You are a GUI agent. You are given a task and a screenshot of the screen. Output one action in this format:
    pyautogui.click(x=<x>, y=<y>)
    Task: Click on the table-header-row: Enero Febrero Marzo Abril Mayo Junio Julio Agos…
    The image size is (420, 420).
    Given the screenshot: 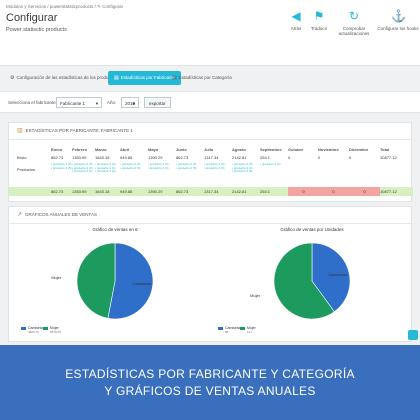 What is the action you would take?
    pyautogui.click(x=211, y=149)
    